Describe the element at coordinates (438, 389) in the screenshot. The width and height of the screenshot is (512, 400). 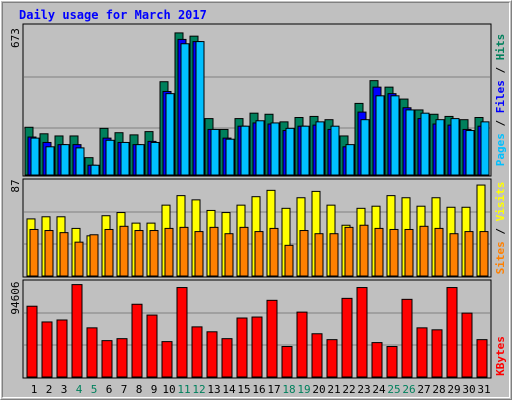
I see `day-label: 28` at that location.